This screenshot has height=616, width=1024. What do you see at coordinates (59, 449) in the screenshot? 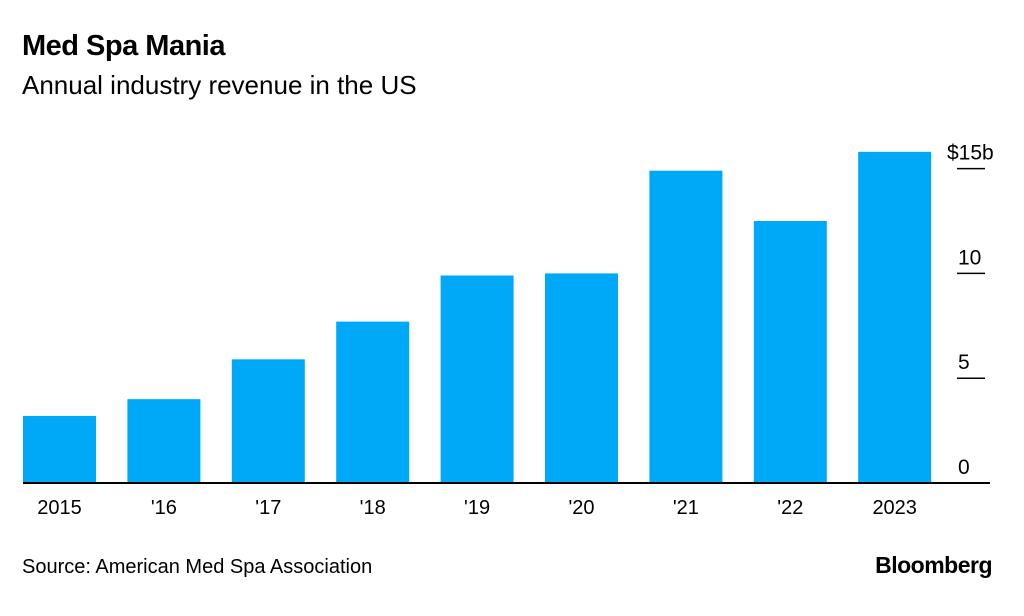
I see `bar-2015` at bounding box center [59, 449].